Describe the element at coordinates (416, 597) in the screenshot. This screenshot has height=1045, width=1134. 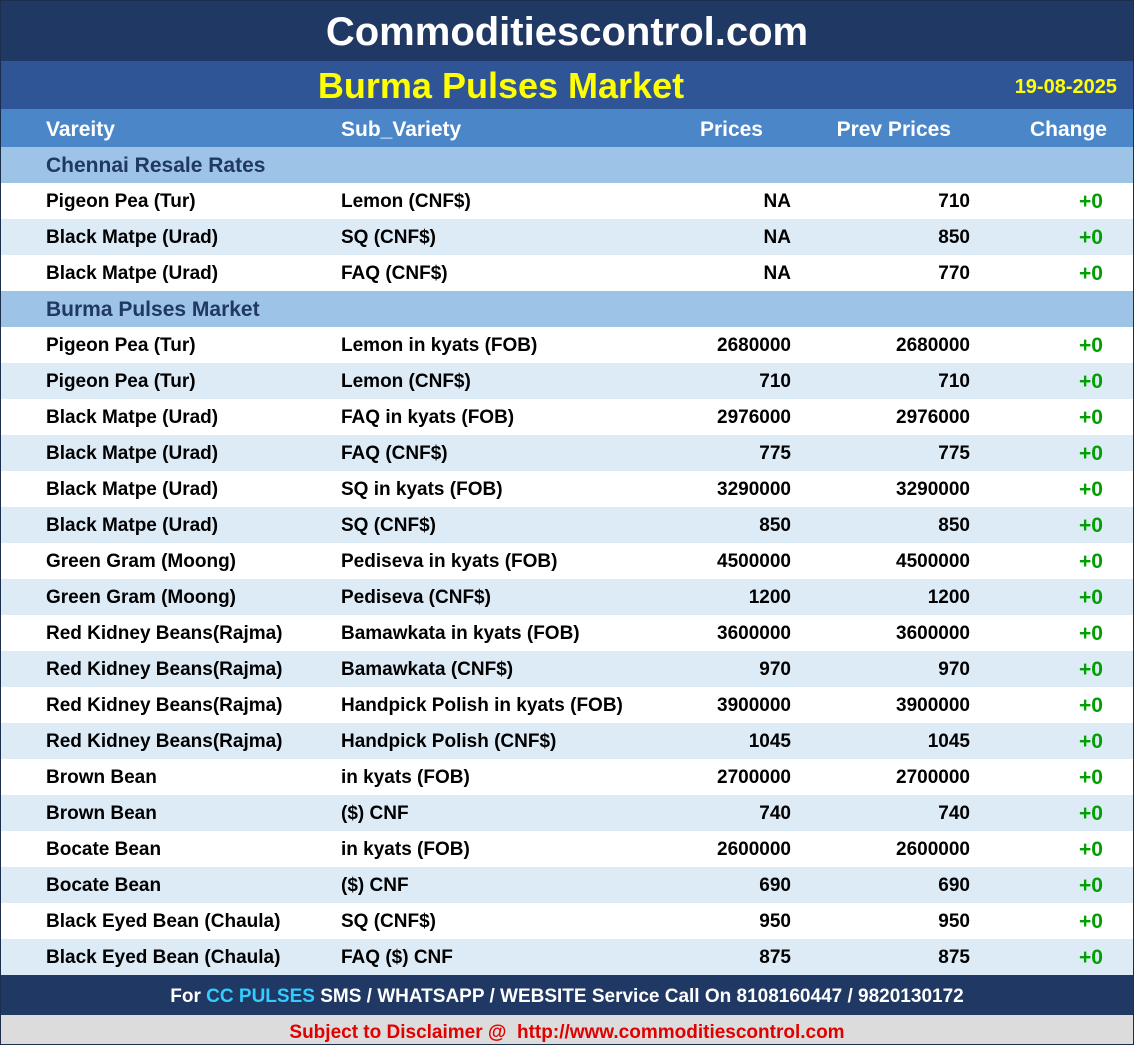
I see `sub-variety: Pediseva (CNF$)` at that location.